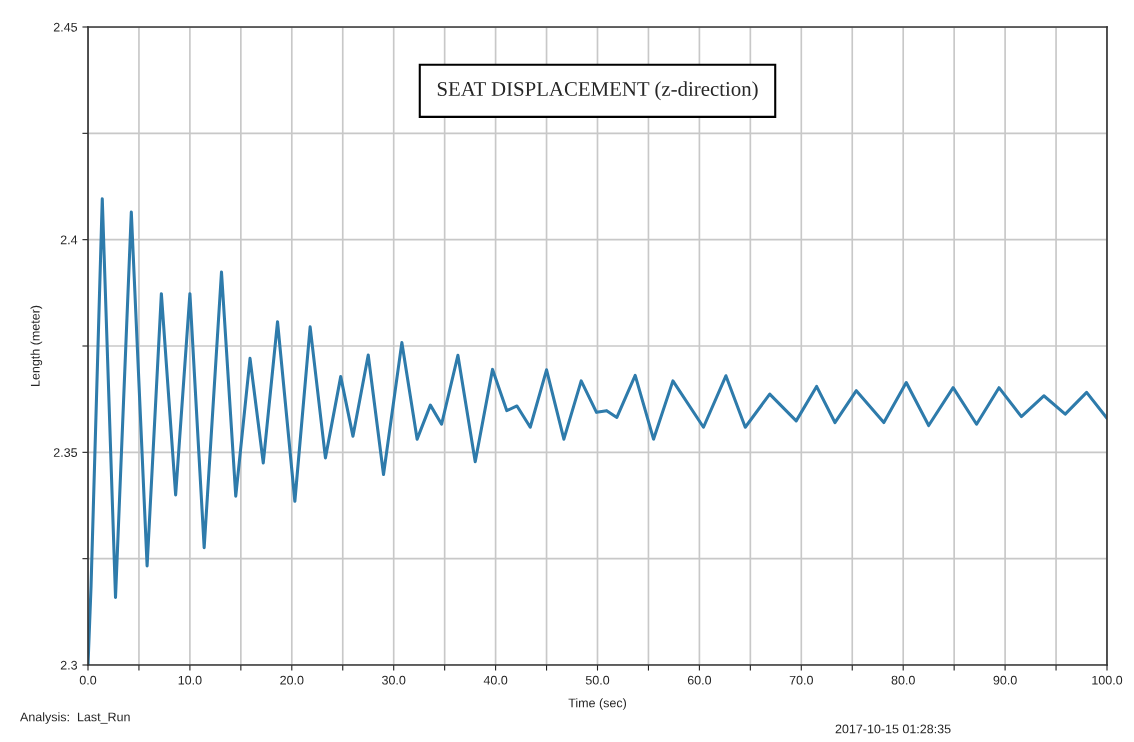  What do you see at coordinates (597, 91) in the screenshot?
I see `text: SEAT DISPLACEMENT (z-direction)` at bounding box center [597, 91].